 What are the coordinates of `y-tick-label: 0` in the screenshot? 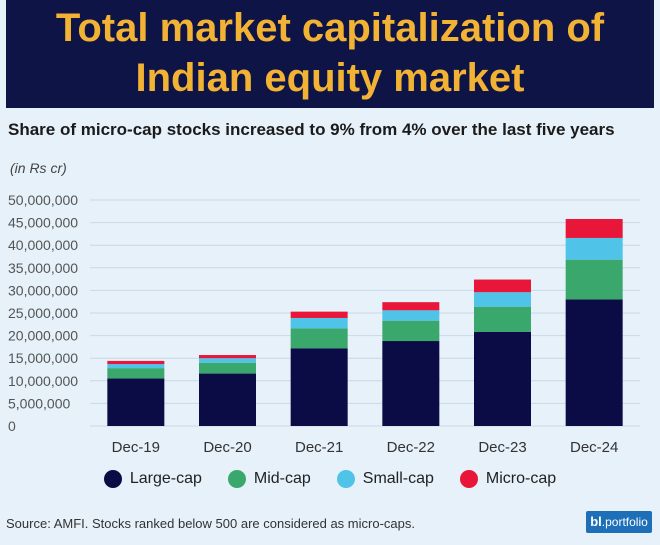 It's located at (12, 426).